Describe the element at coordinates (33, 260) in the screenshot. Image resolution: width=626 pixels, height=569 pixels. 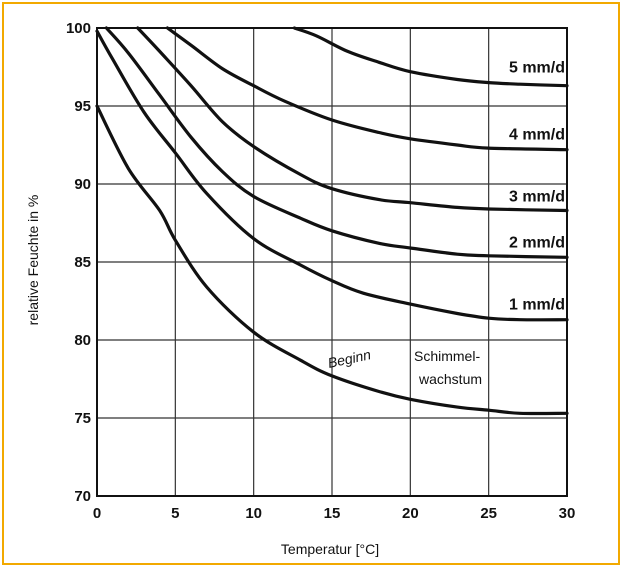
I see `y-axis-title: relative Feuchte in %` at that location.